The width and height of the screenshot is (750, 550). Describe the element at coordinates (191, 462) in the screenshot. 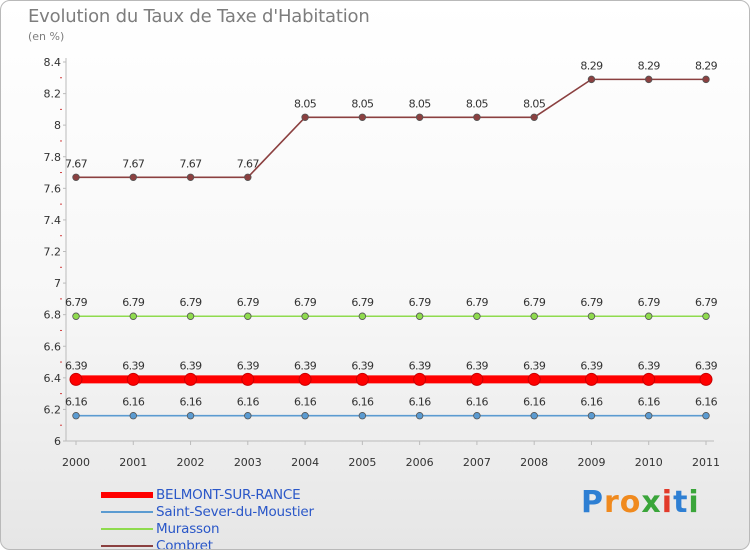

I see `x-tick-label: 2002` at that location.